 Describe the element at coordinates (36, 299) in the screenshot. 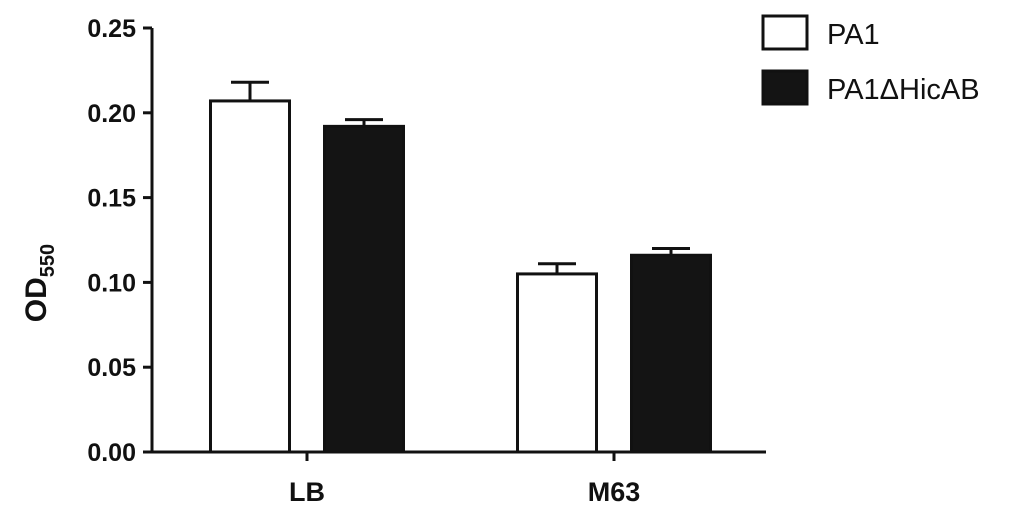

I see `y-axis-title-main: OD` at that location.